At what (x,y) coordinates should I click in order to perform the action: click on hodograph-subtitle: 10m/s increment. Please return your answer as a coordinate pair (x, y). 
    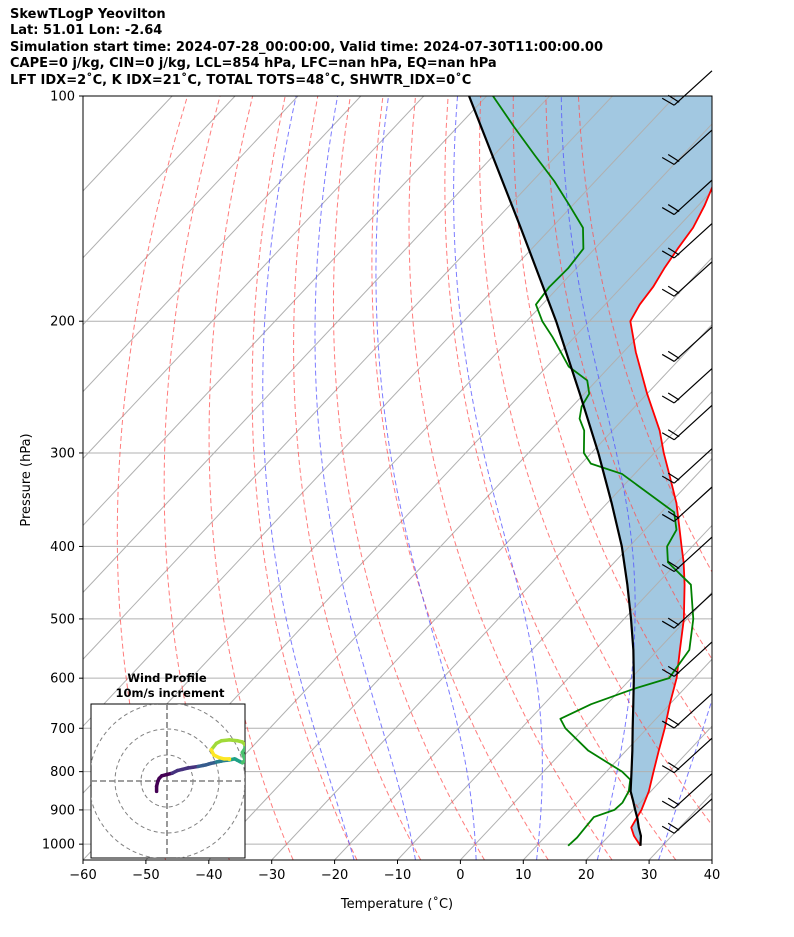
    Looking at the image, I should click on (170, 693).